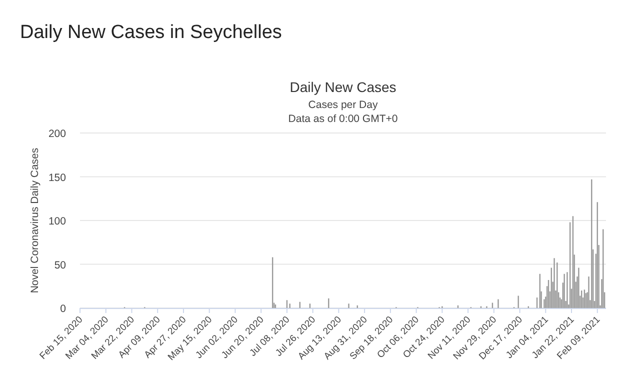 This screenshot has width=619, height=373. I want to click on text: Cases per Day, so click(343, 105).